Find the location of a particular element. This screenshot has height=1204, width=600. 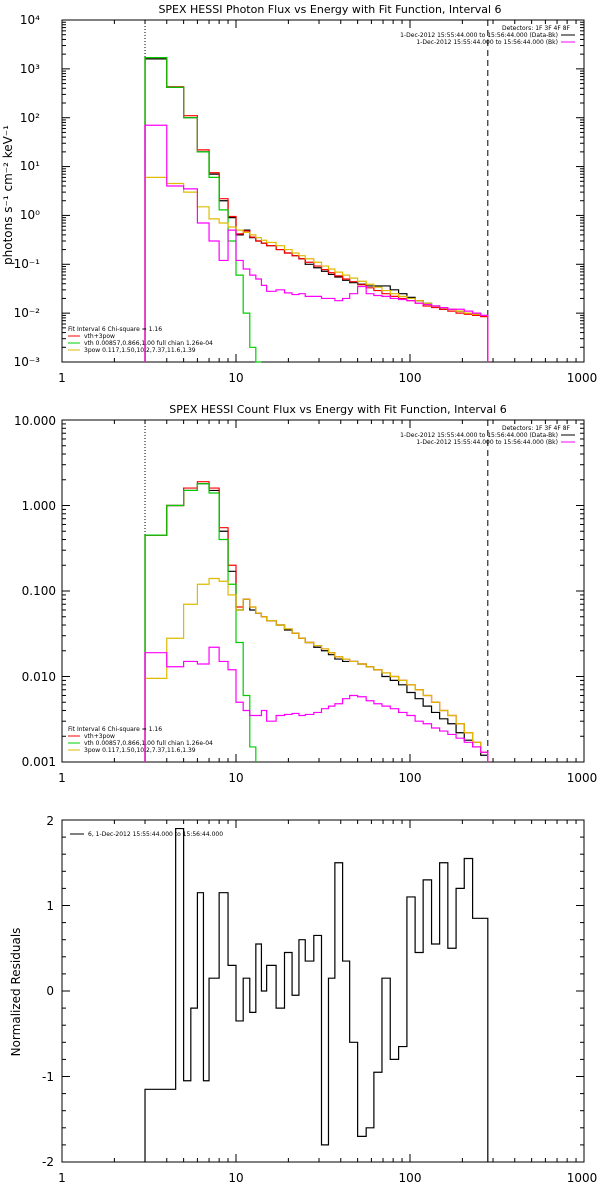

photon-x-tick-1: 1 is located at coordinates (62, 378).